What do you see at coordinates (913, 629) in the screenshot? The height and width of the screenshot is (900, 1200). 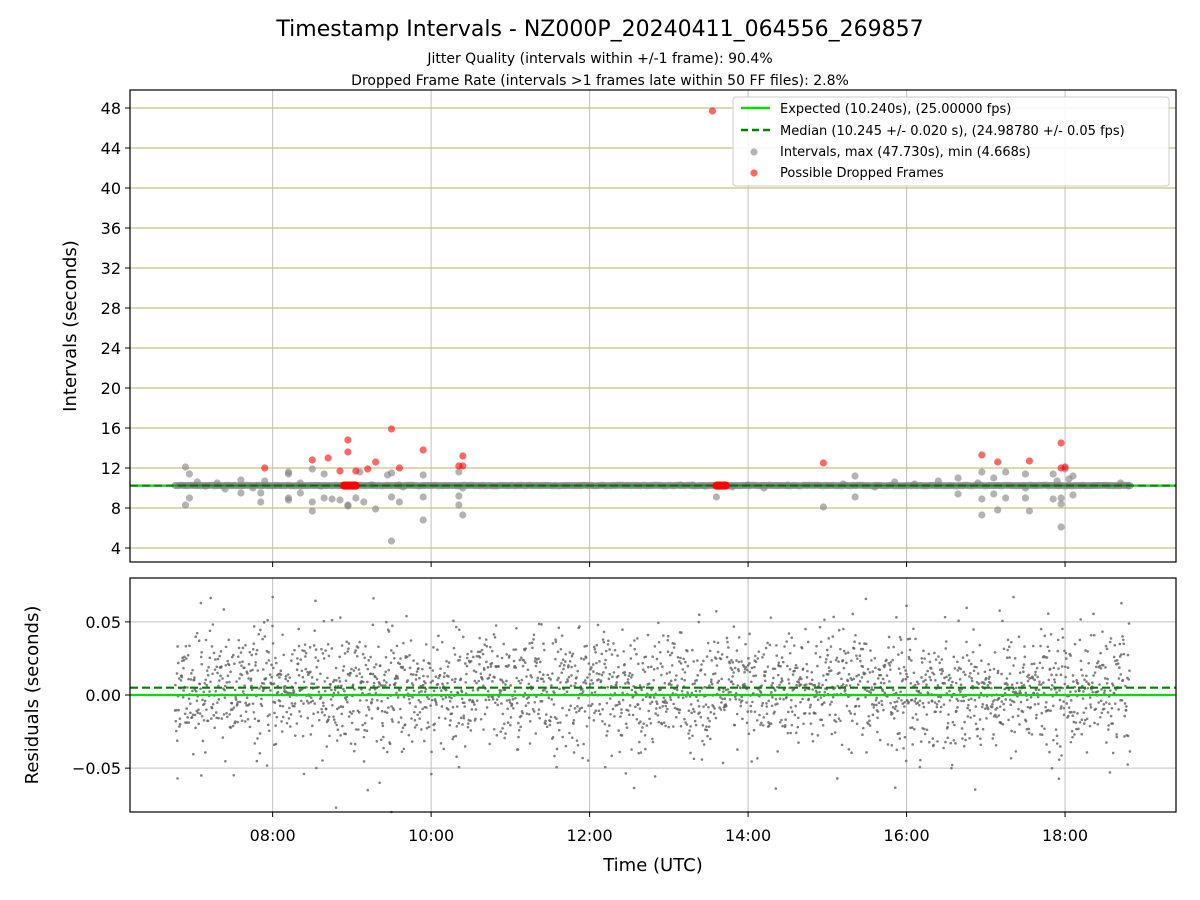 I see `residual-point-2070` at bounding box center [913, 629].